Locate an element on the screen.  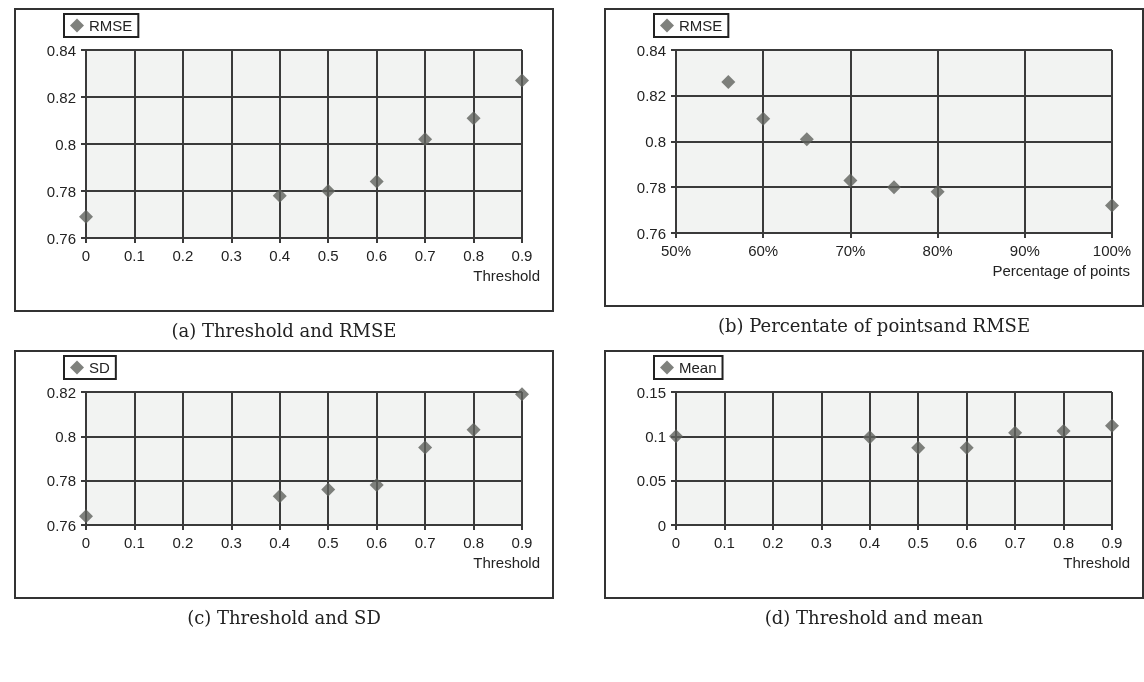
text: (c) Threshold and SD is located at coordinates (284, 617).